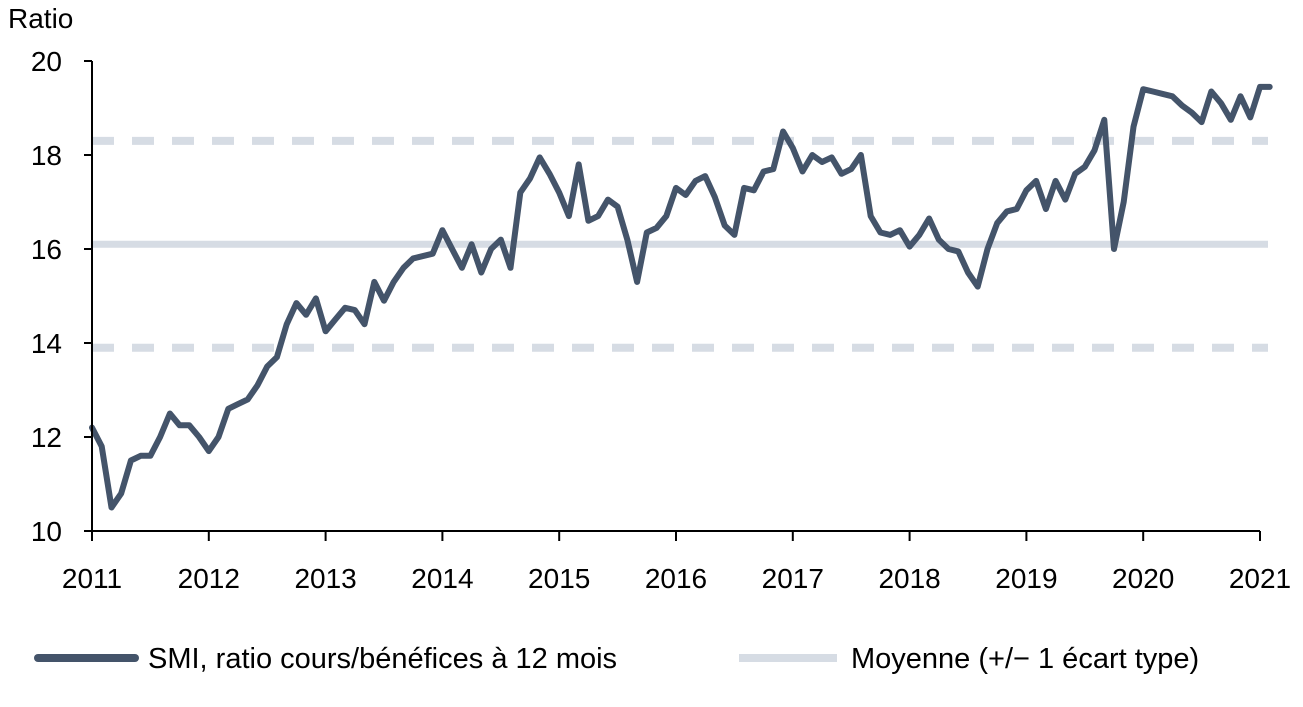  I want to click on x-tick-label: 2019, so click(1026, 578).